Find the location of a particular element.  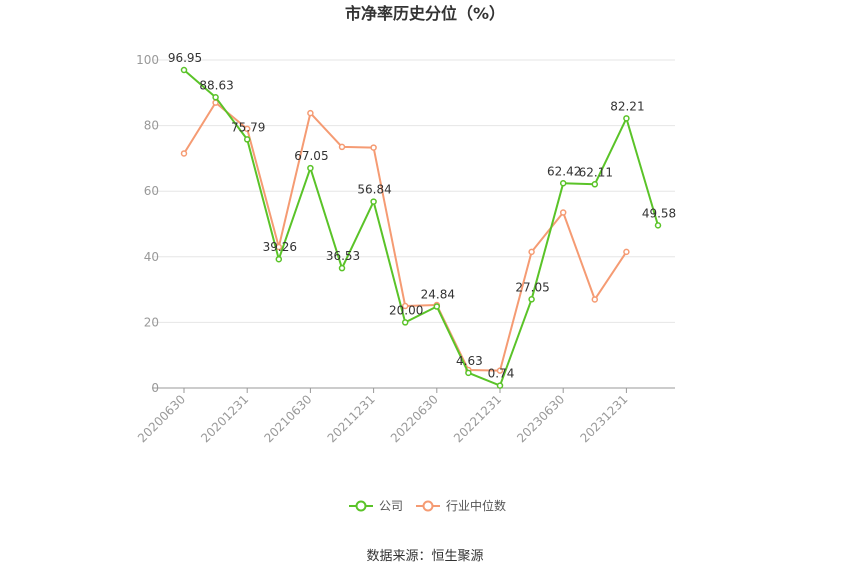

data-label: 0.74 is located at coordinates (501, 374).